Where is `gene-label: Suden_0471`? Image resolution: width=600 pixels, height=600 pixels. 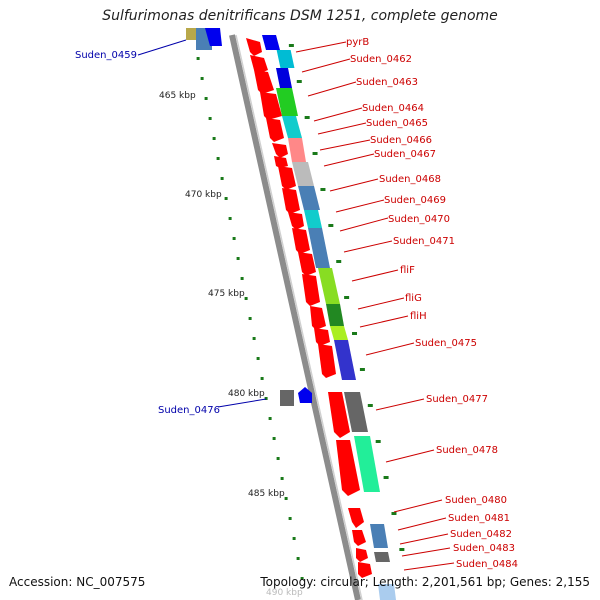
gene-label: Suden_0471 is located at coordinates (424, 241).